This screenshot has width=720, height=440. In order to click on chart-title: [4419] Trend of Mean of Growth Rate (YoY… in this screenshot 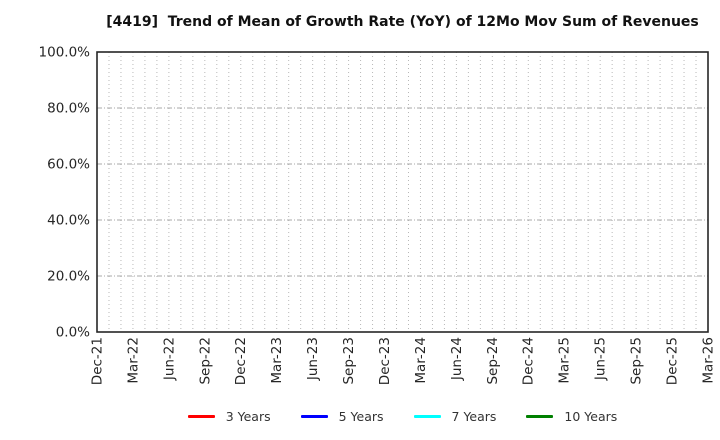, I will do `click(402, 22)`.